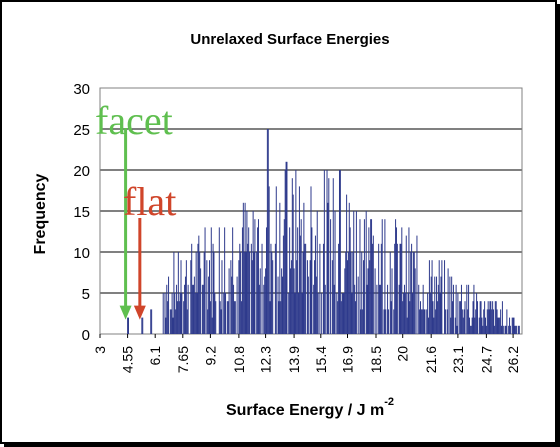 The image size is (560, 447). Describe the element at coordinates (149, 201) in the screenshot. I see `annotation-flat: flat` at that location.